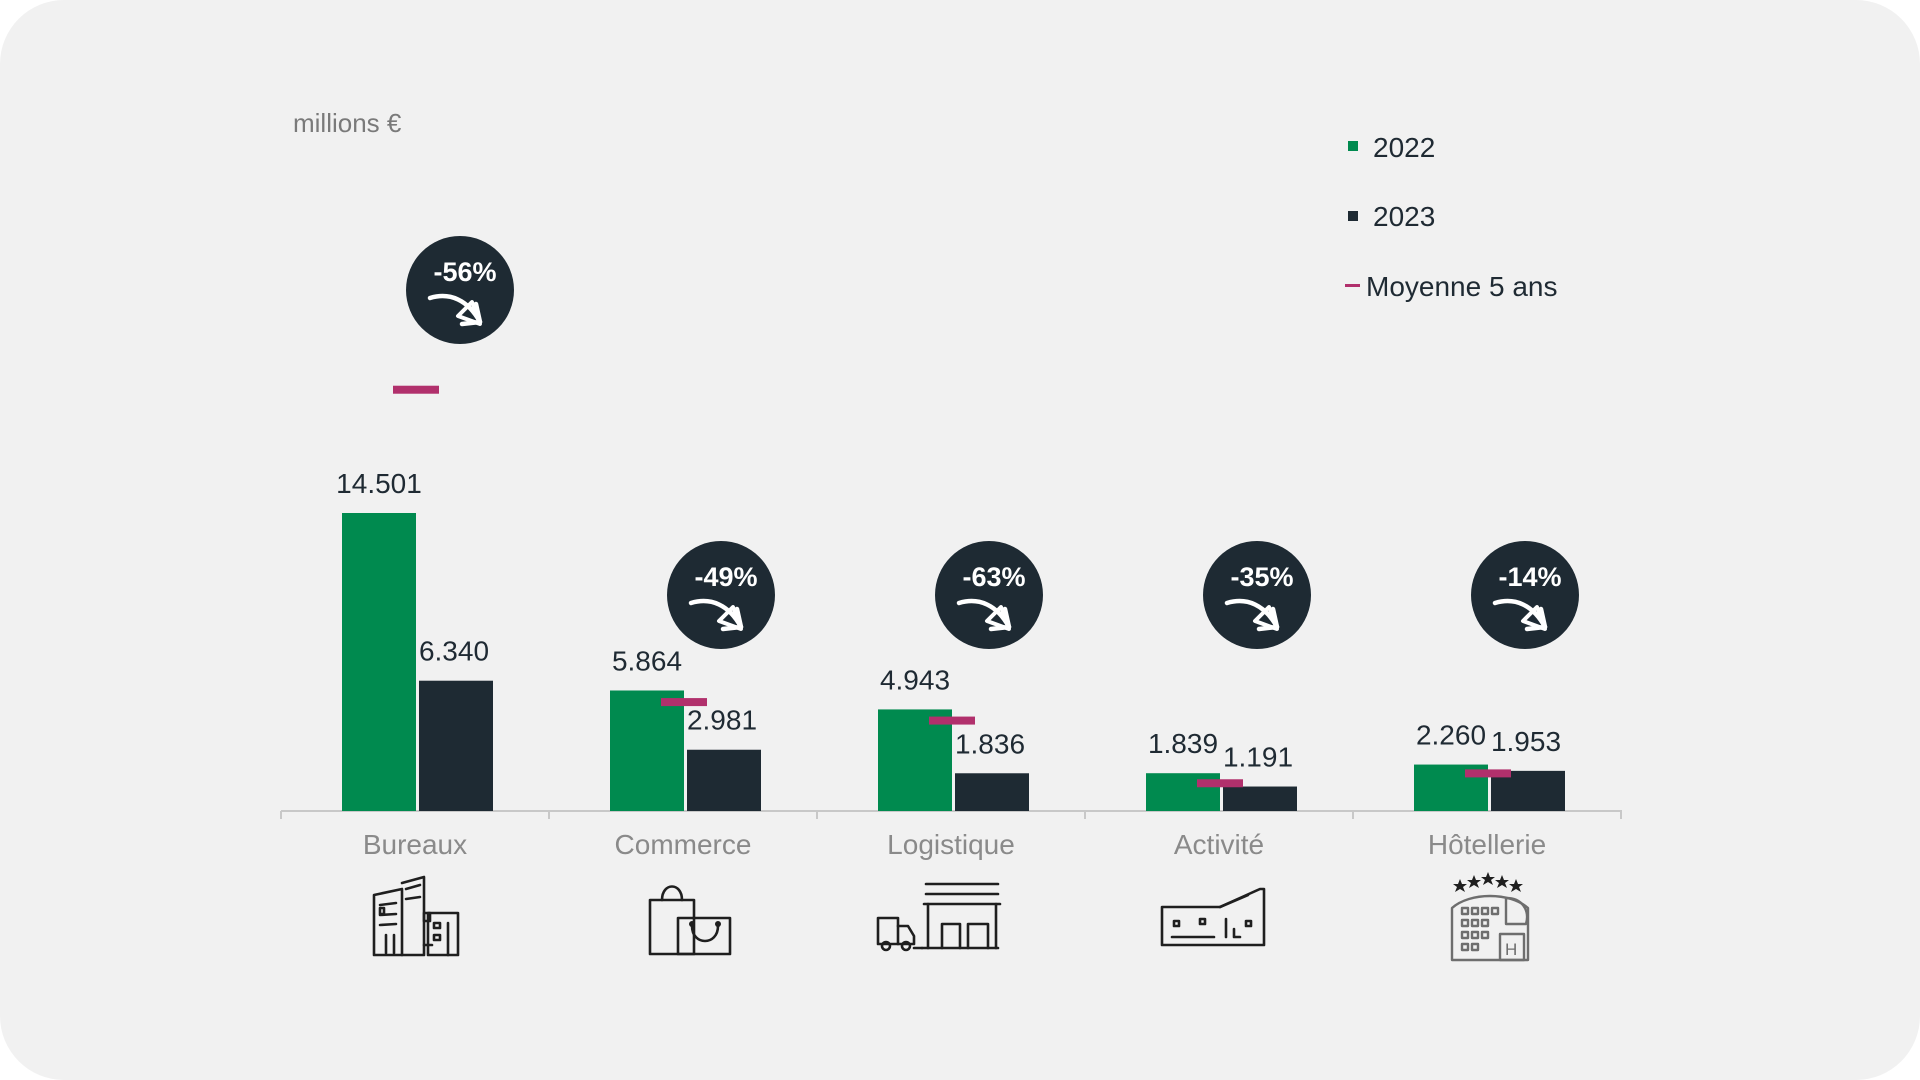 The image size is (1920, 1080). Describe the element at coordinates (1461, 286) in the screenshot. I see `legend-label-average: Moyenne 5 ans` at that location.